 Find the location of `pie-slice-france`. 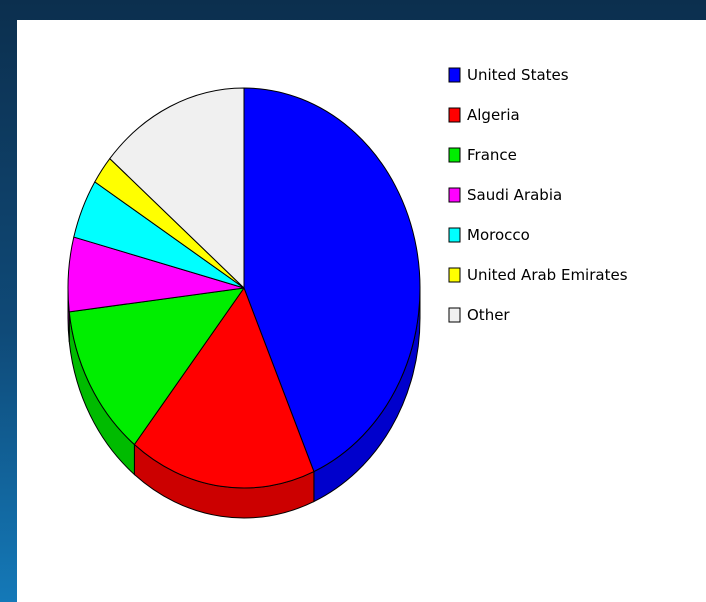

pie-slice-france is located at coordinates (156, 366).